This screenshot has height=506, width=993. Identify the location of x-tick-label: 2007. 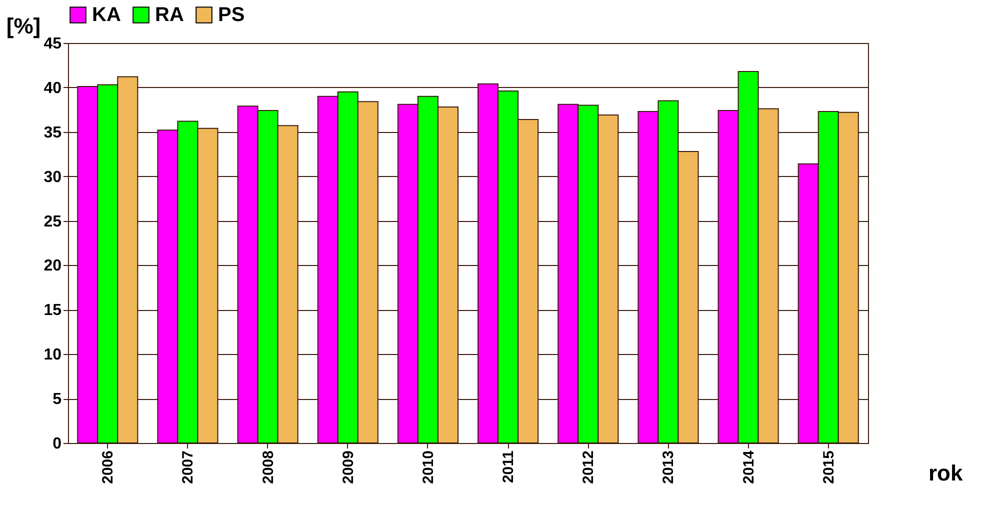
(188, 467).